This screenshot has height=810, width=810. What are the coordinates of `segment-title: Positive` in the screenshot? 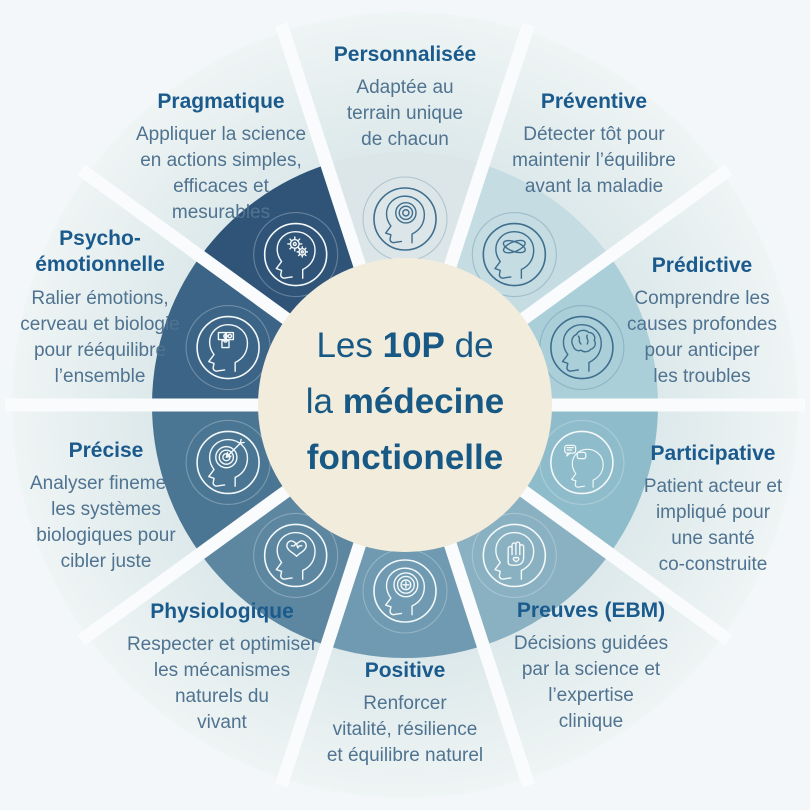 It's located at (405, 670).